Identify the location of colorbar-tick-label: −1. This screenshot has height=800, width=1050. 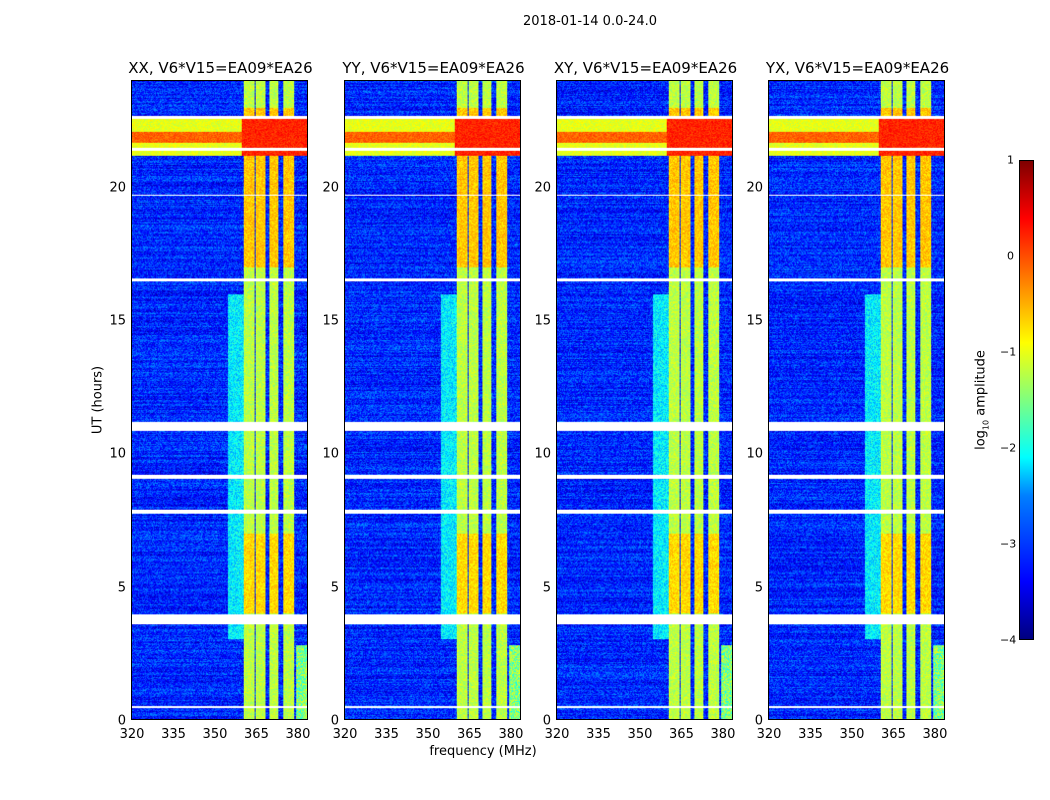
(1008, 352).